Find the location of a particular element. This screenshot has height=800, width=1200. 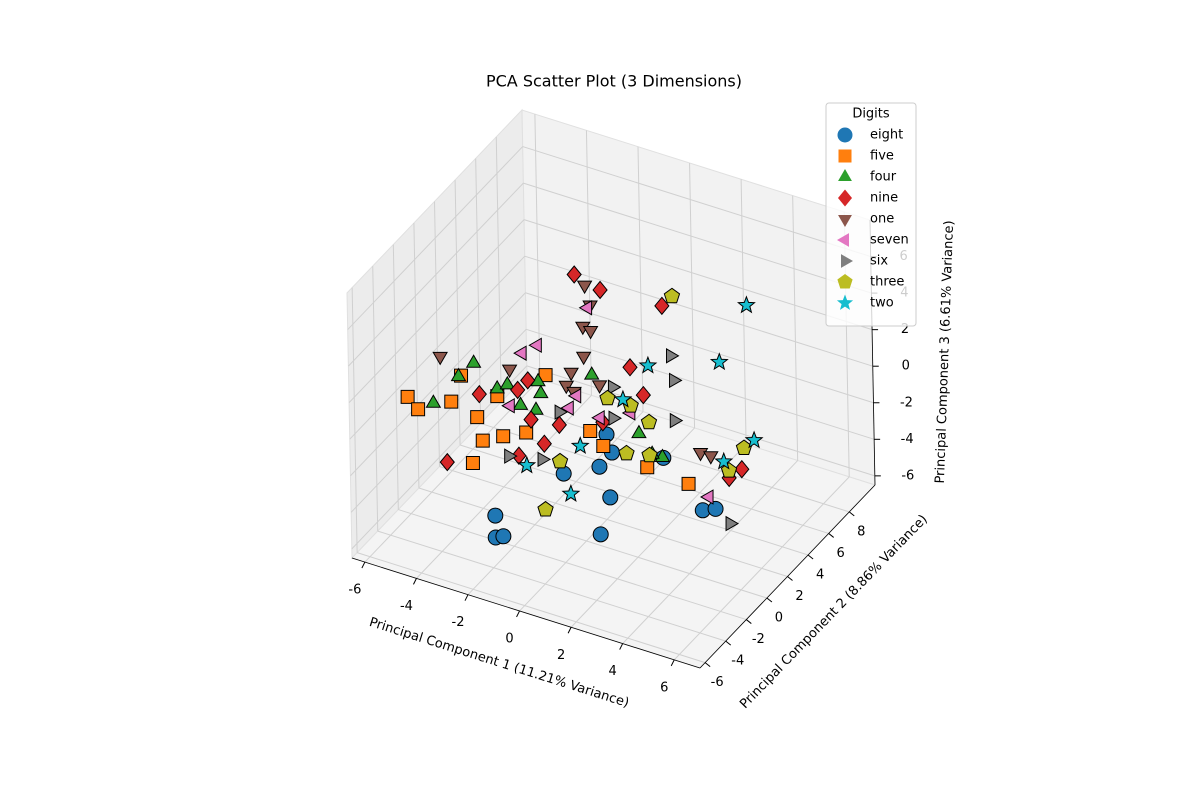

y-tick-label: -2 is located at coordinates (758, 639).